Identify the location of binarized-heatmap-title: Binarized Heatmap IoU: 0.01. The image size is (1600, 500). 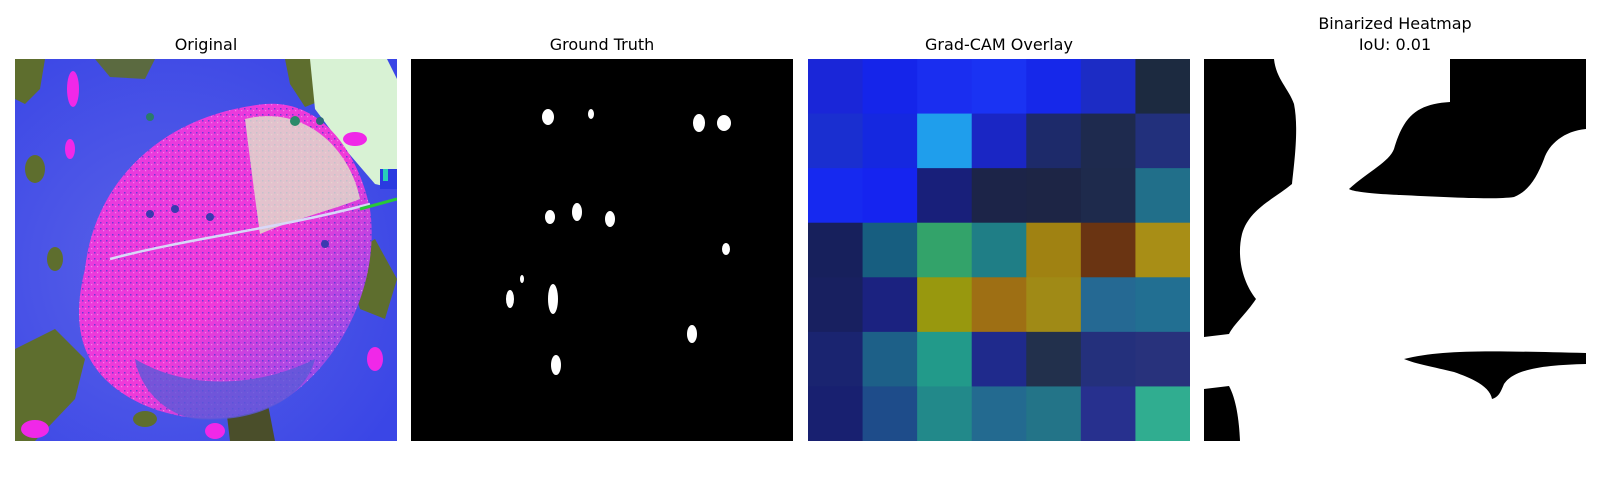
(1395, 34).